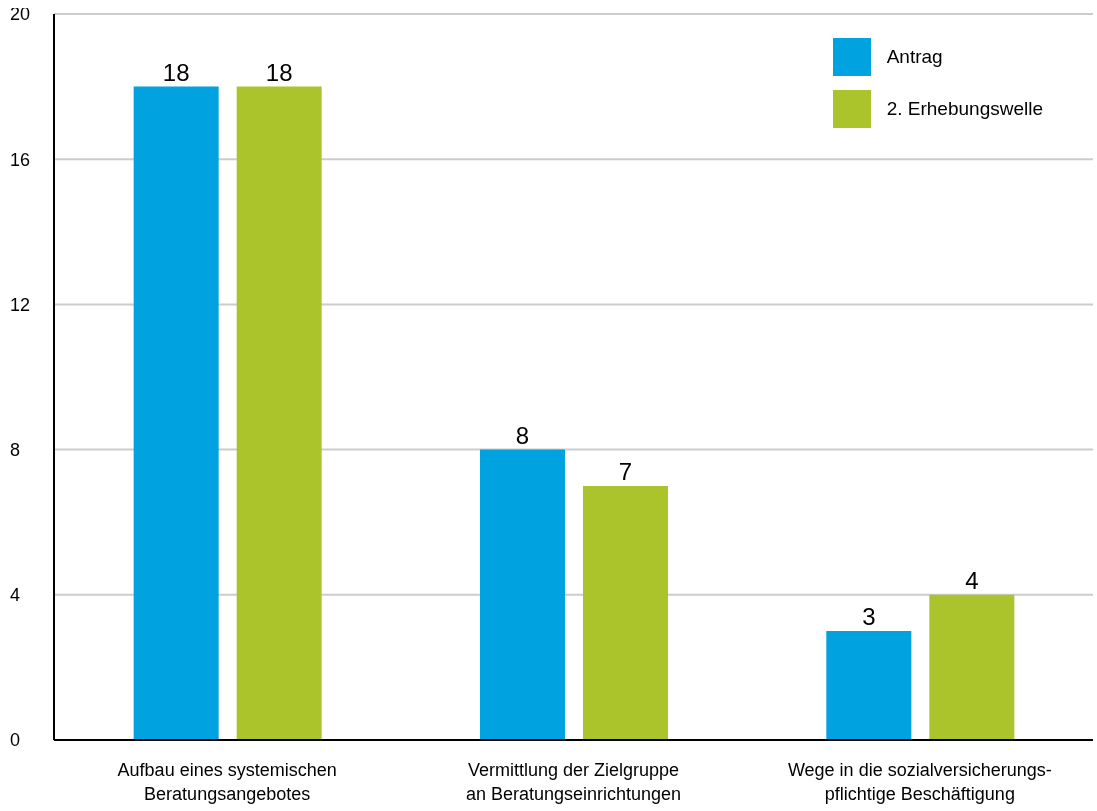 The height and width of the screenshot is (811, 1097). Describe the element at coordinates (522, 435) in the screenshot. I see `data-label: 8` at that location.